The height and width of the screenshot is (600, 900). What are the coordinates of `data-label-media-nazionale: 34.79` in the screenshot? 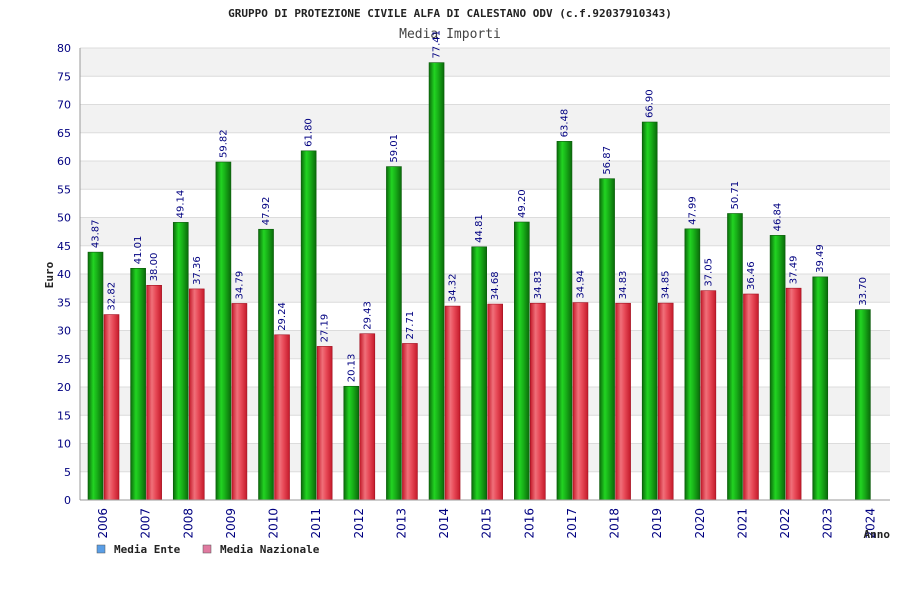 It's located at (239, 285).